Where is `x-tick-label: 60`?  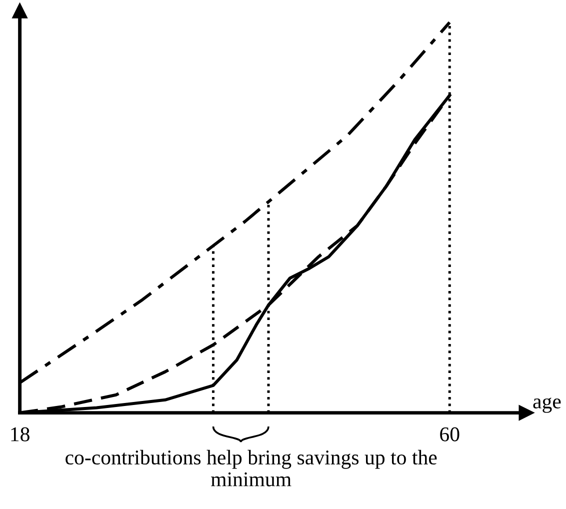 x-tick-label: 60 is located at coordinates (450, 434).